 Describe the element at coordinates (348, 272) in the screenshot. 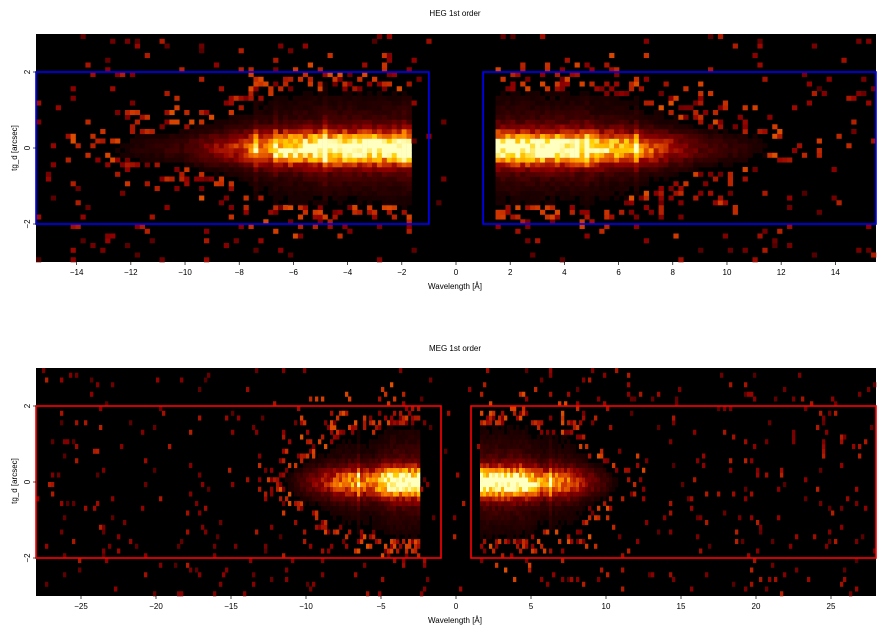

I see `heg-x-tick-label: −4` at that location.